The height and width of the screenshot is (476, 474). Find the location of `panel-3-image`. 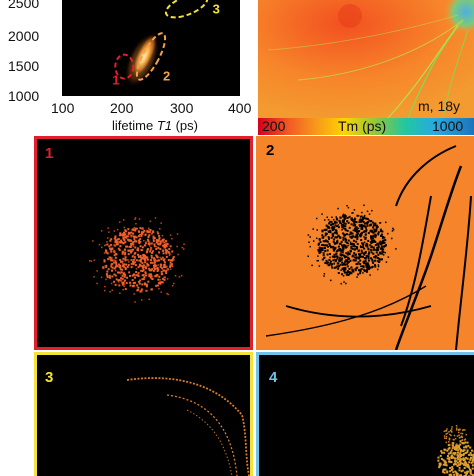

panel-3-image is located at coordinates (143, 415).